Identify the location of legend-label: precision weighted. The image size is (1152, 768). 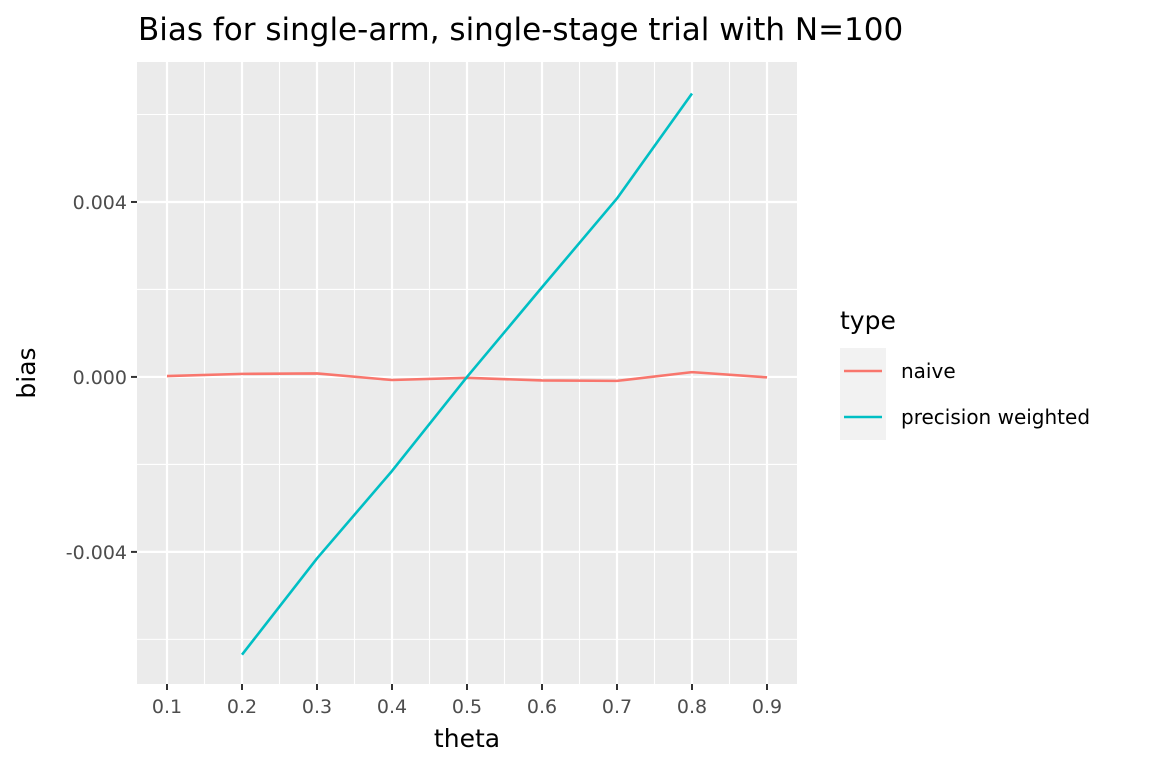
(995, 417).